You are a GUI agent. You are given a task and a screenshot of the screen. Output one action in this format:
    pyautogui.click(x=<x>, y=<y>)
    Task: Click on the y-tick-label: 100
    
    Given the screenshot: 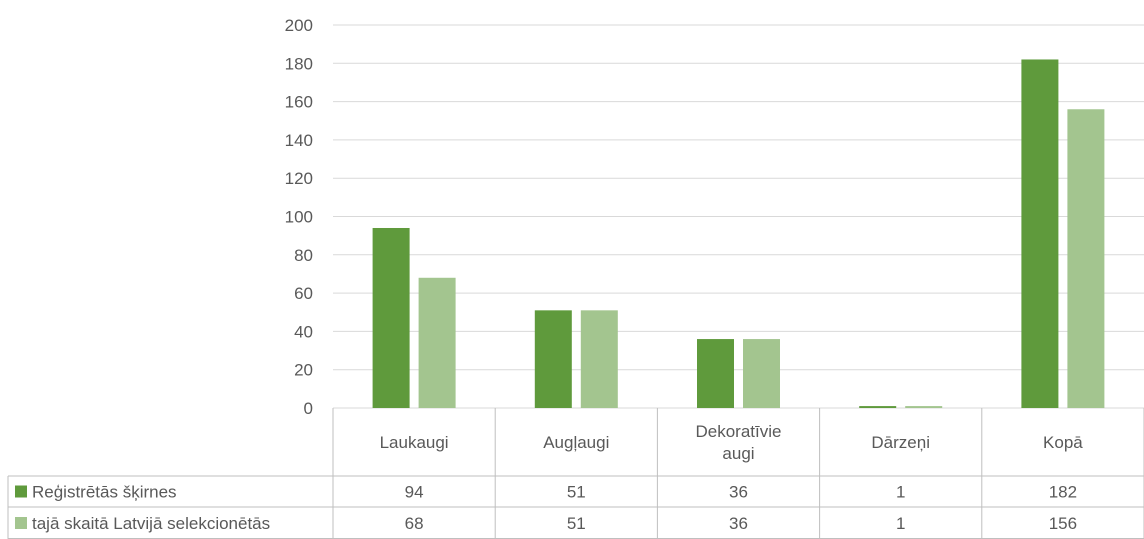 What is the action you would take?
    pyautogui.click(x=299, y=217)
    